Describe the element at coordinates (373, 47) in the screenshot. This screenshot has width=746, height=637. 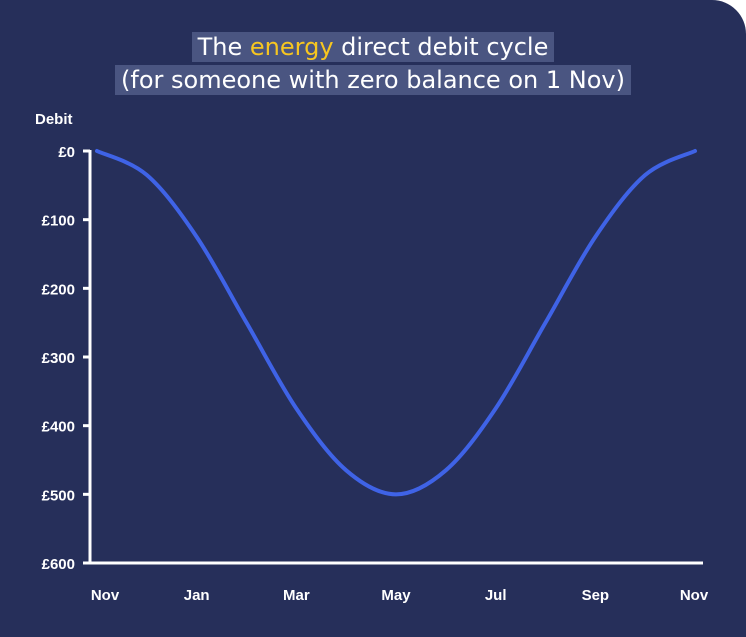
I see `title-line-1: The energy direct debit cycle` at that location.